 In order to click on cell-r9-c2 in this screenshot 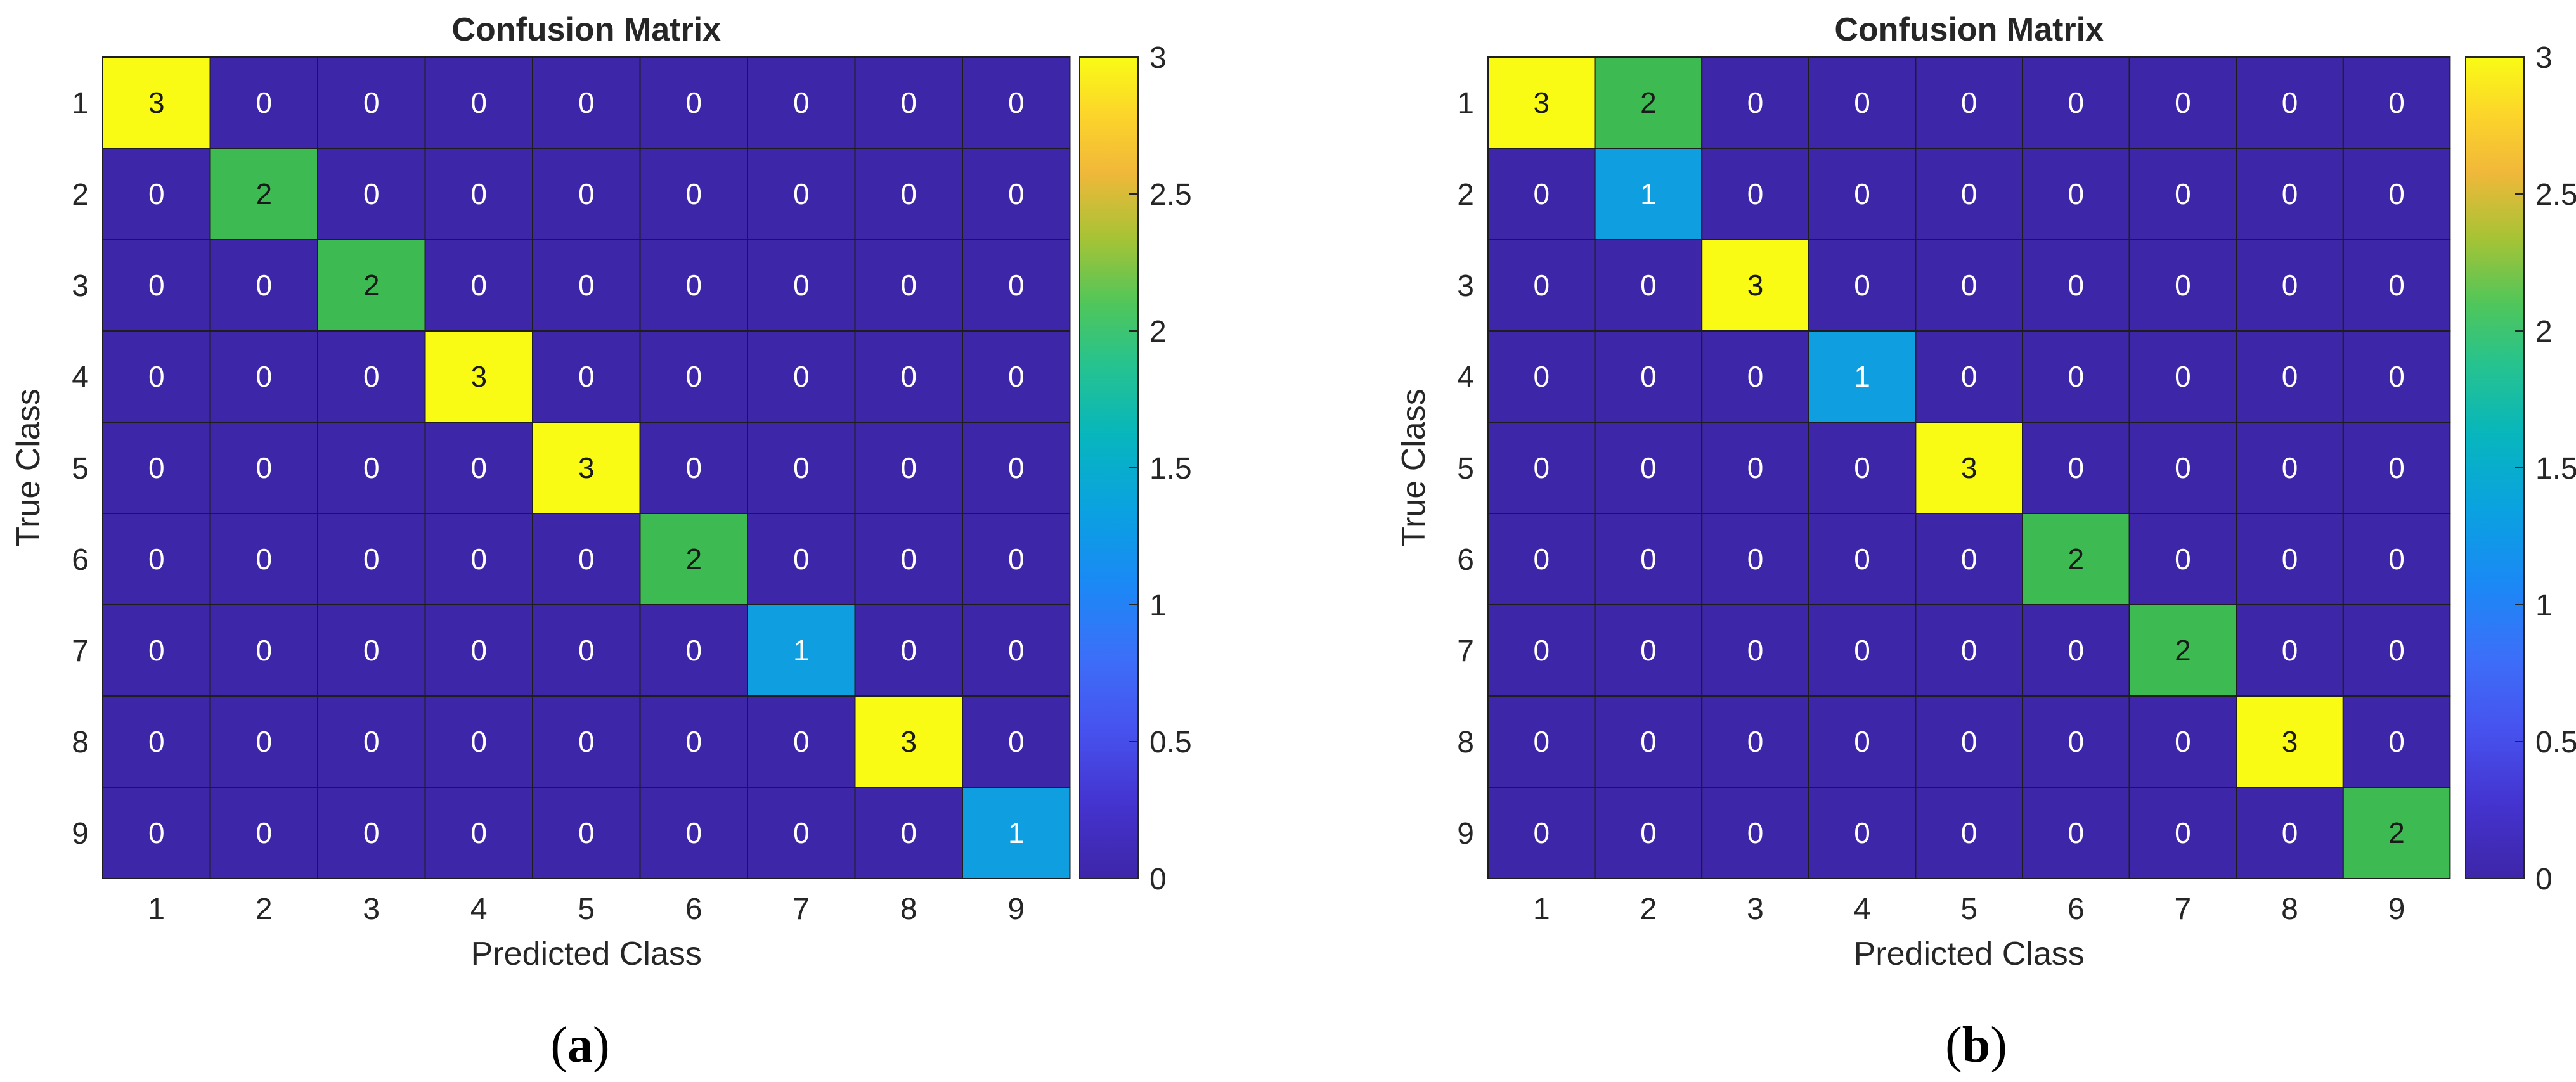, I will do `click(1648, 833)`.